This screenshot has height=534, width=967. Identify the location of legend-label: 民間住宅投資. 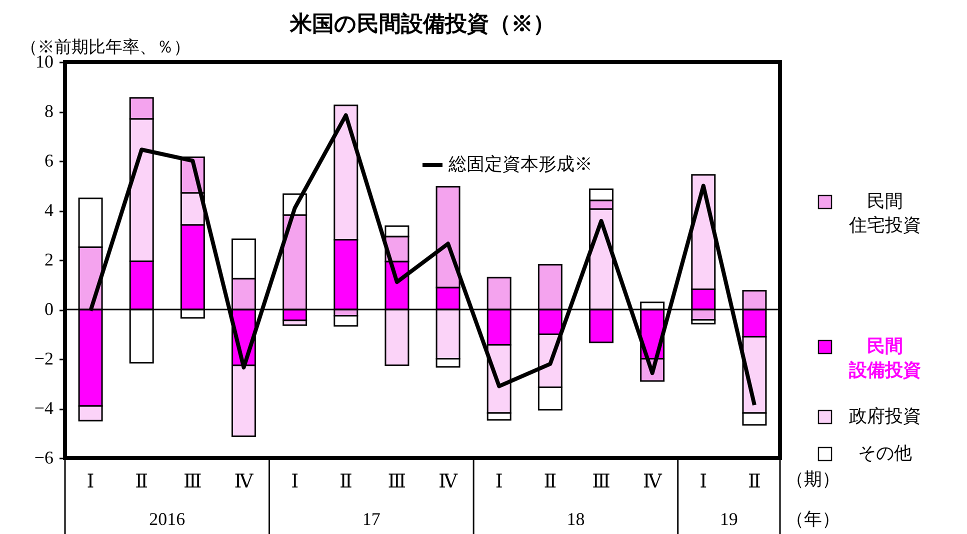
(884, 213).